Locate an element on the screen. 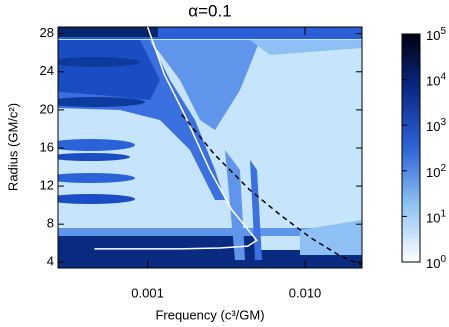  colorbar-tick-exponent: 4 is located at coordinates (443, 76).